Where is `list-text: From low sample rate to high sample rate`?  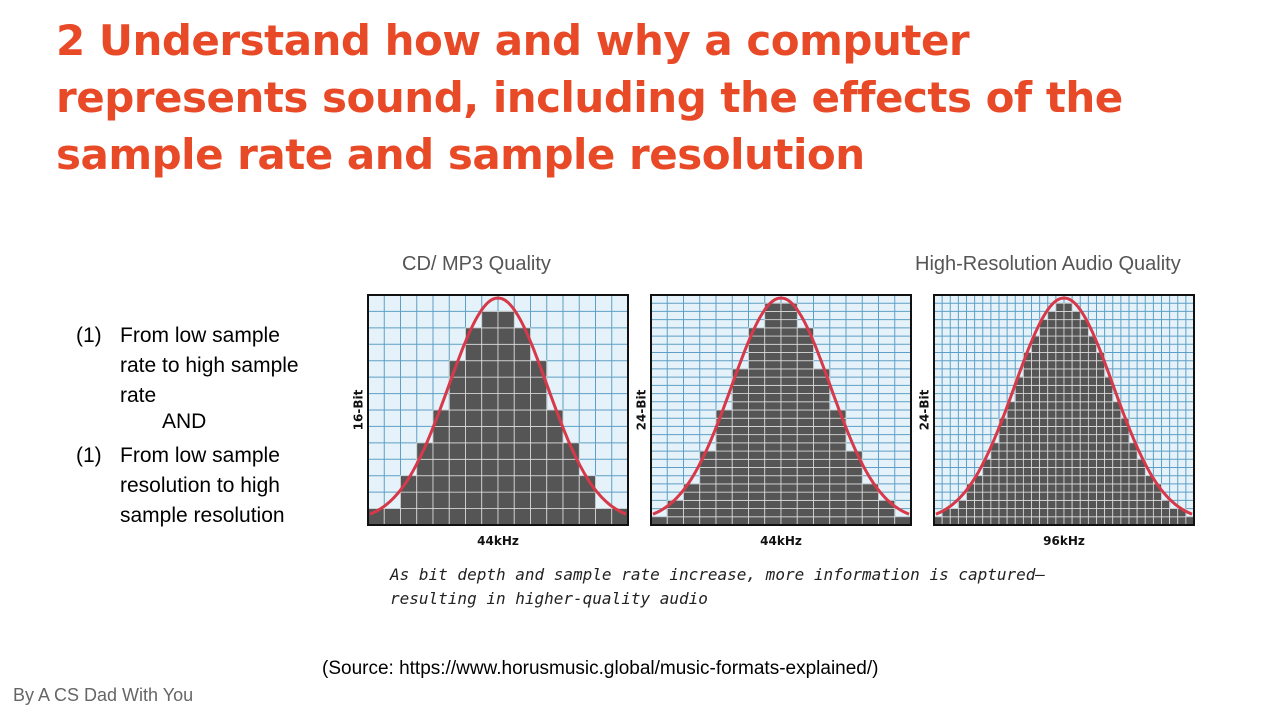 list-text: From low sample rate to high sample rate is located at coordinates (209, 365).